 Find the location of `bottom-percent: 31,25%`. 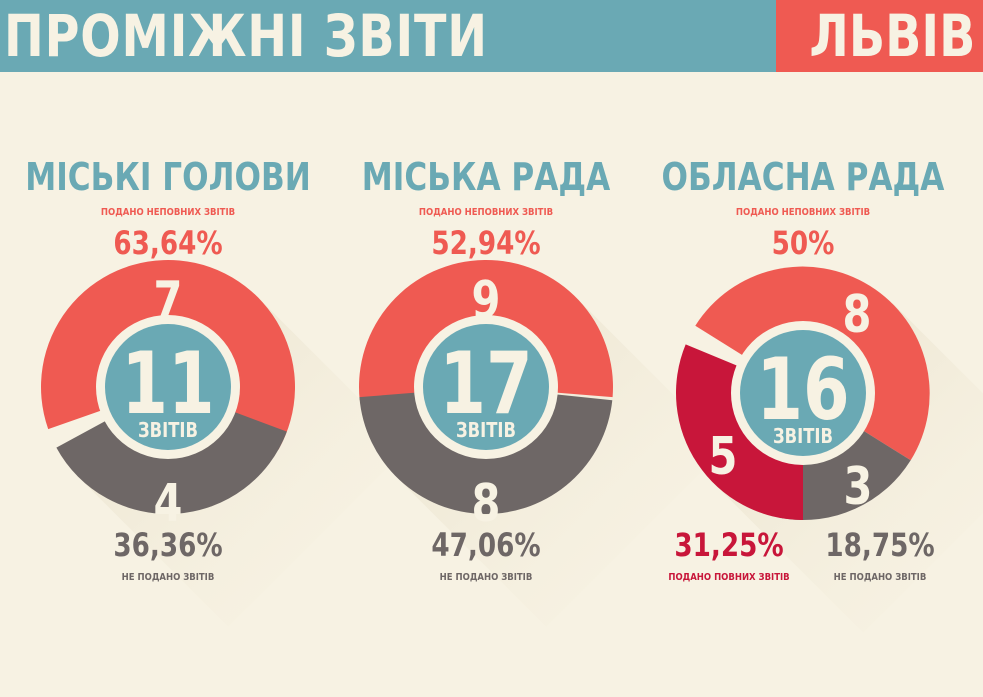

bottom-percent: 31,25% is located at coordinates (728, 544).